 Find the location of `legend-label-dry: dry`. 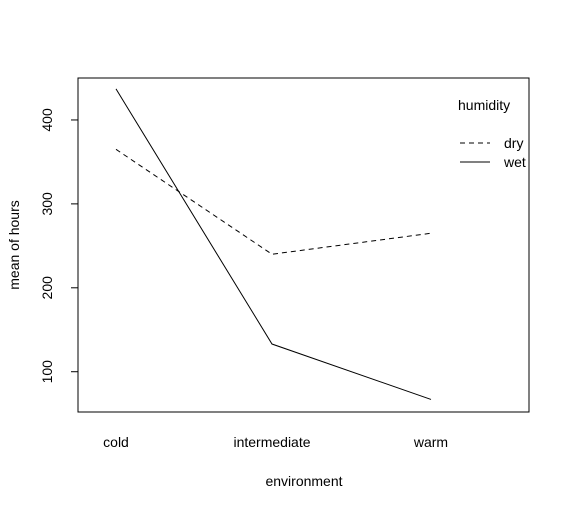

legend-label-dry: dry is located at coordinates (513, 143).